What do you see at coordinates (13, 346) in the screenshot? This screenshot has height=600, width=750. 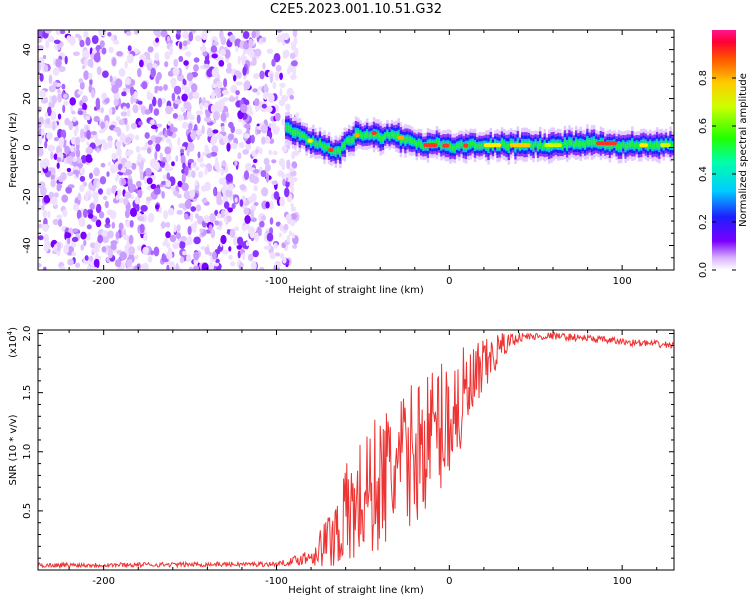 I see `snr-yscale-label: (x10` at bounding box center [13, 346].